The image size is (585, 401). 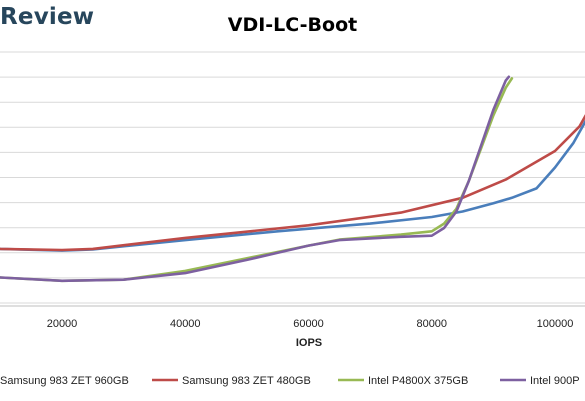 I want to click on x-tick-label: 100000, so click(x=555, y=324).